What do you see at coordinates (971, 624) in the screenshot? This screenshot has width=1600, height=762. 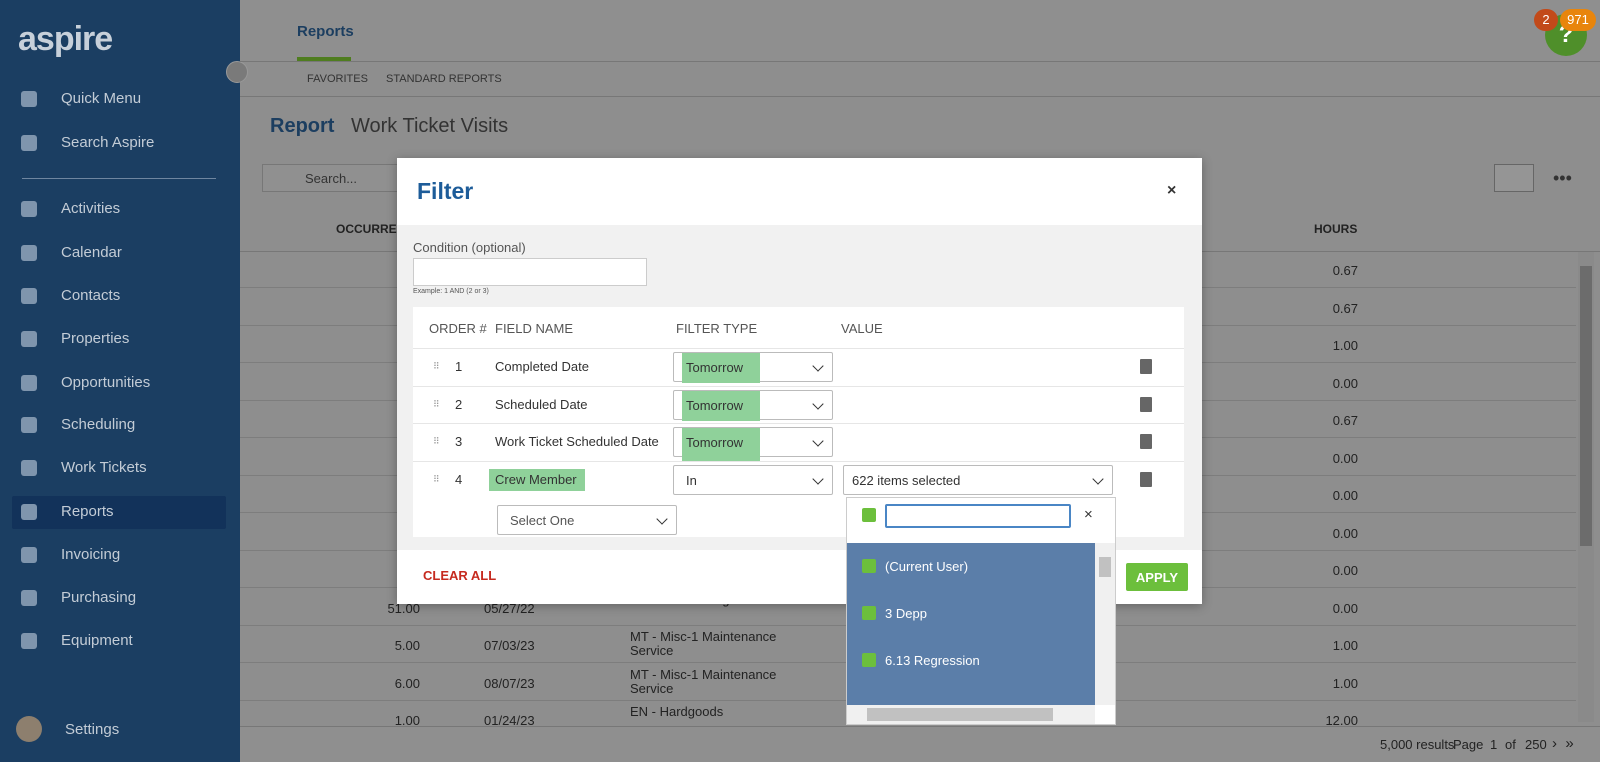 I see `dropdown-list: (Current User) 3 Depp 6.13 Regression` at bounding box center [971, 624].